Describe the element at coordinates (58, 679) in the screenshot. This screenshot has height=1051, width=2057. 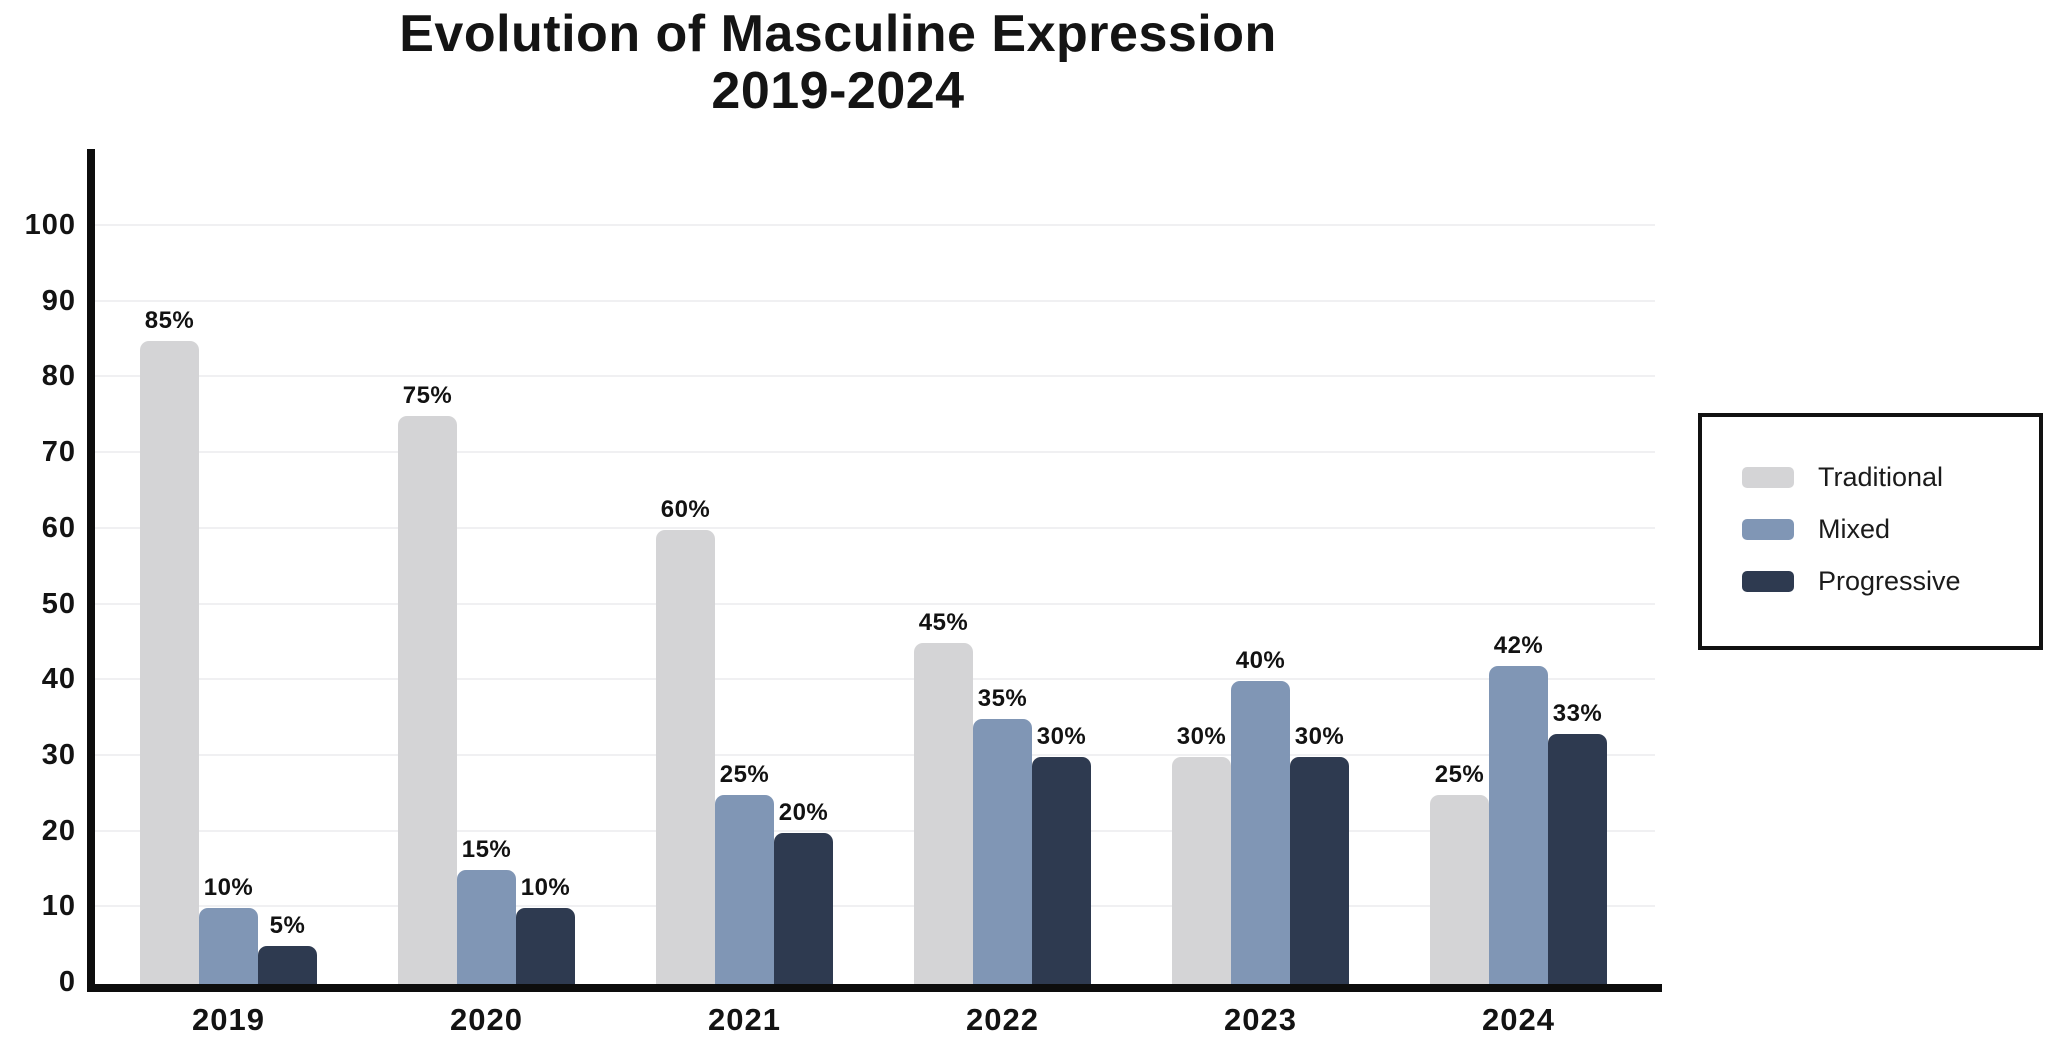
I see `y-tick-label-40: 40` at that location.